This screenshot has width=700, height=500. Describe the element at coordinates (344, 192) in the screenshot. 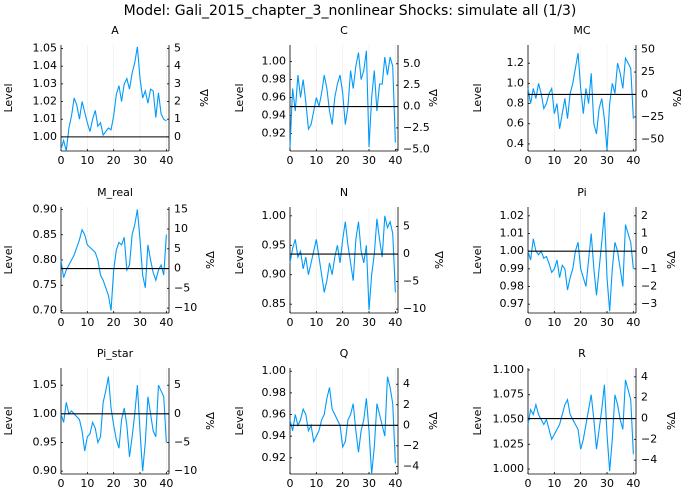

I see `subplot-title: N` at that location.